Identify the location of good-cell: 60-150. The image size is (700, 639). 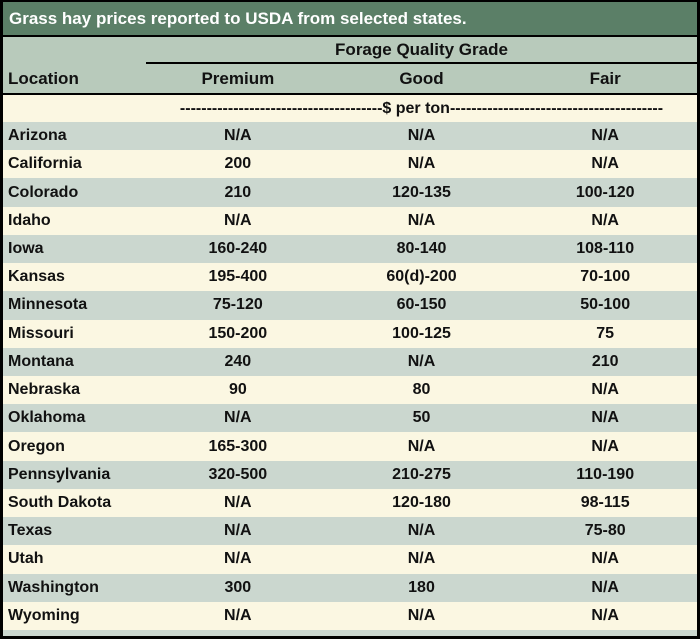
(421, 305).